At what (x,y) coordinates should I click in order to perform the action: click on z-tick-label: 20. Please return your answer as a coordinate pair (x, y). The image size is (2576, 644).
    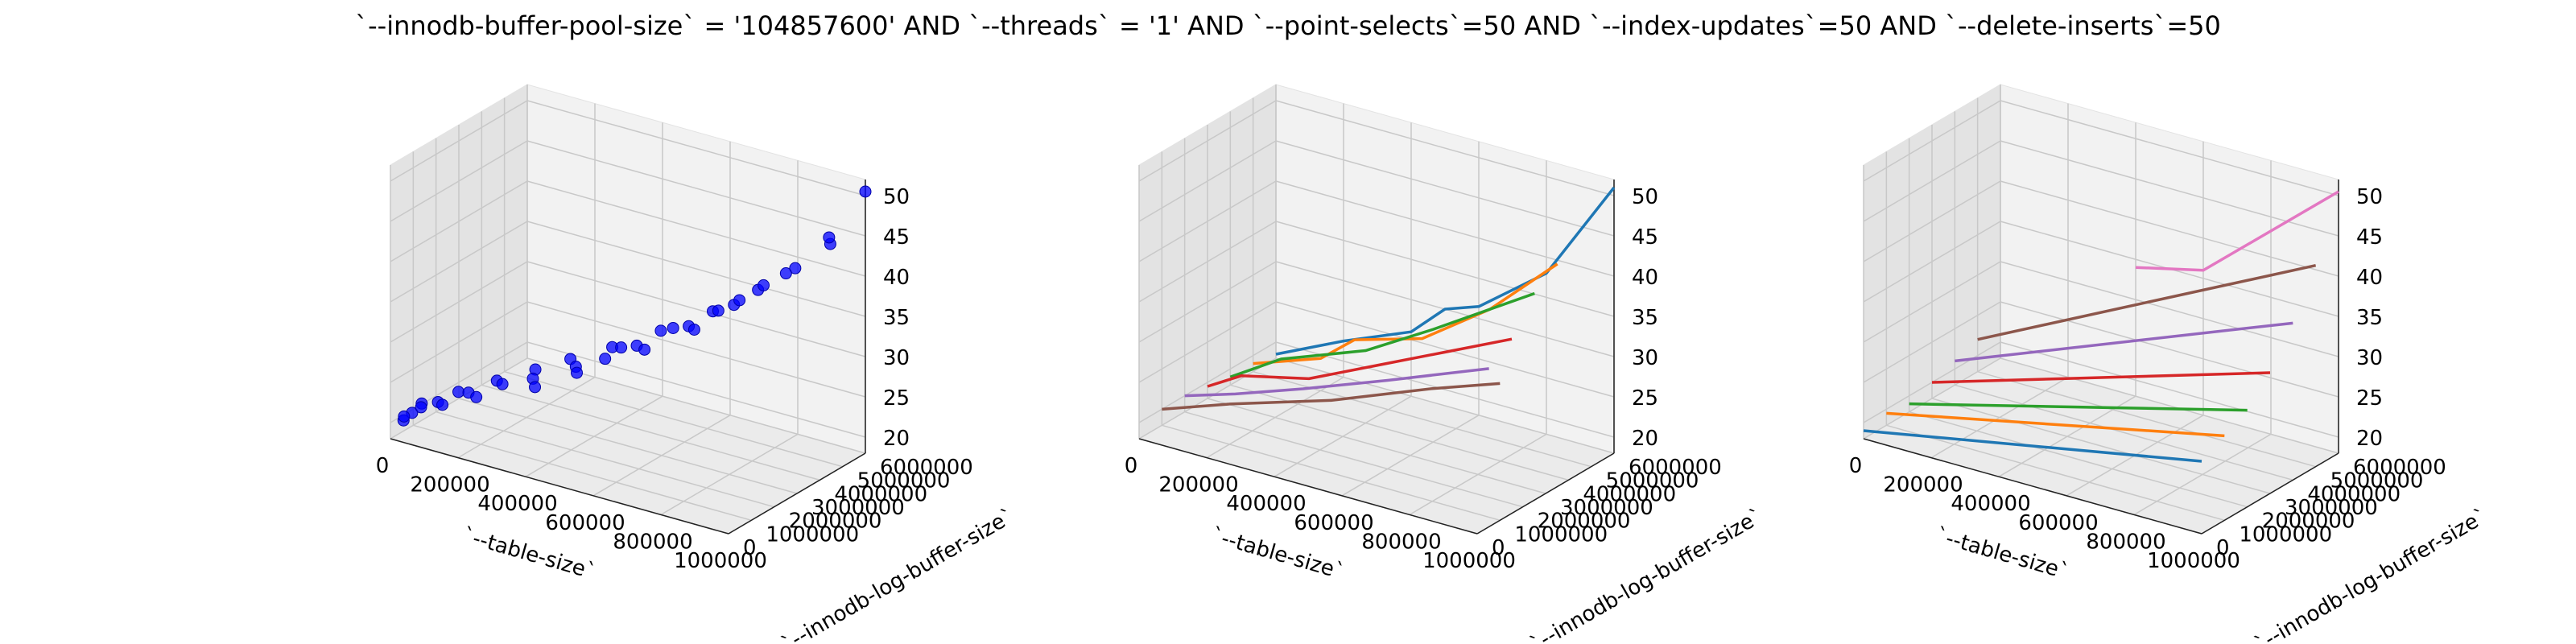
    Looking at the image, I should click on (896, 439).